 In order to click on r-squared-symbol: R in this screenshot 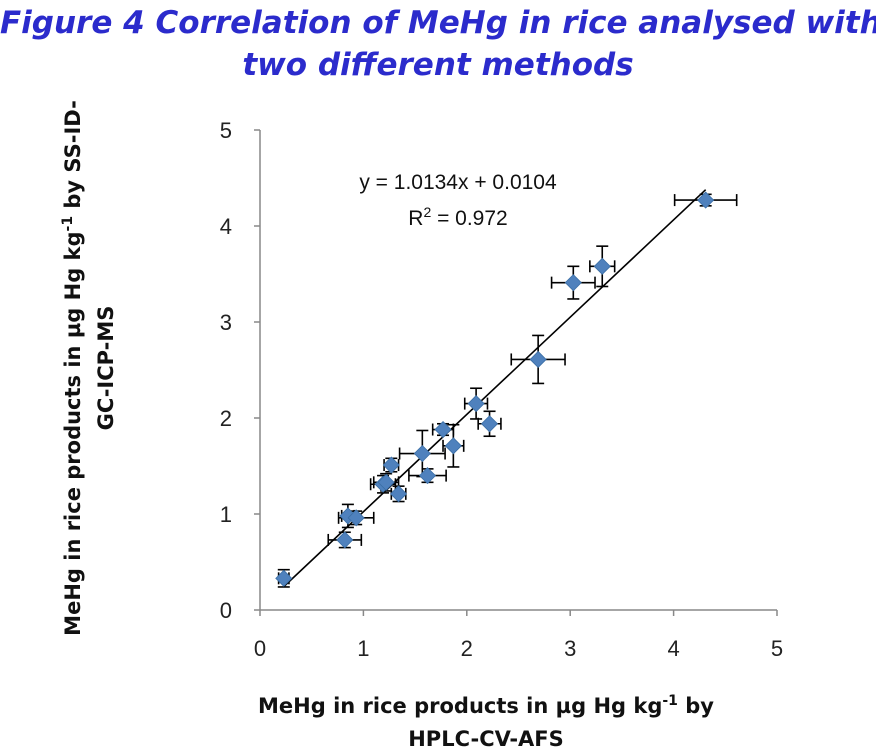, I will do `click(415, 218)`.